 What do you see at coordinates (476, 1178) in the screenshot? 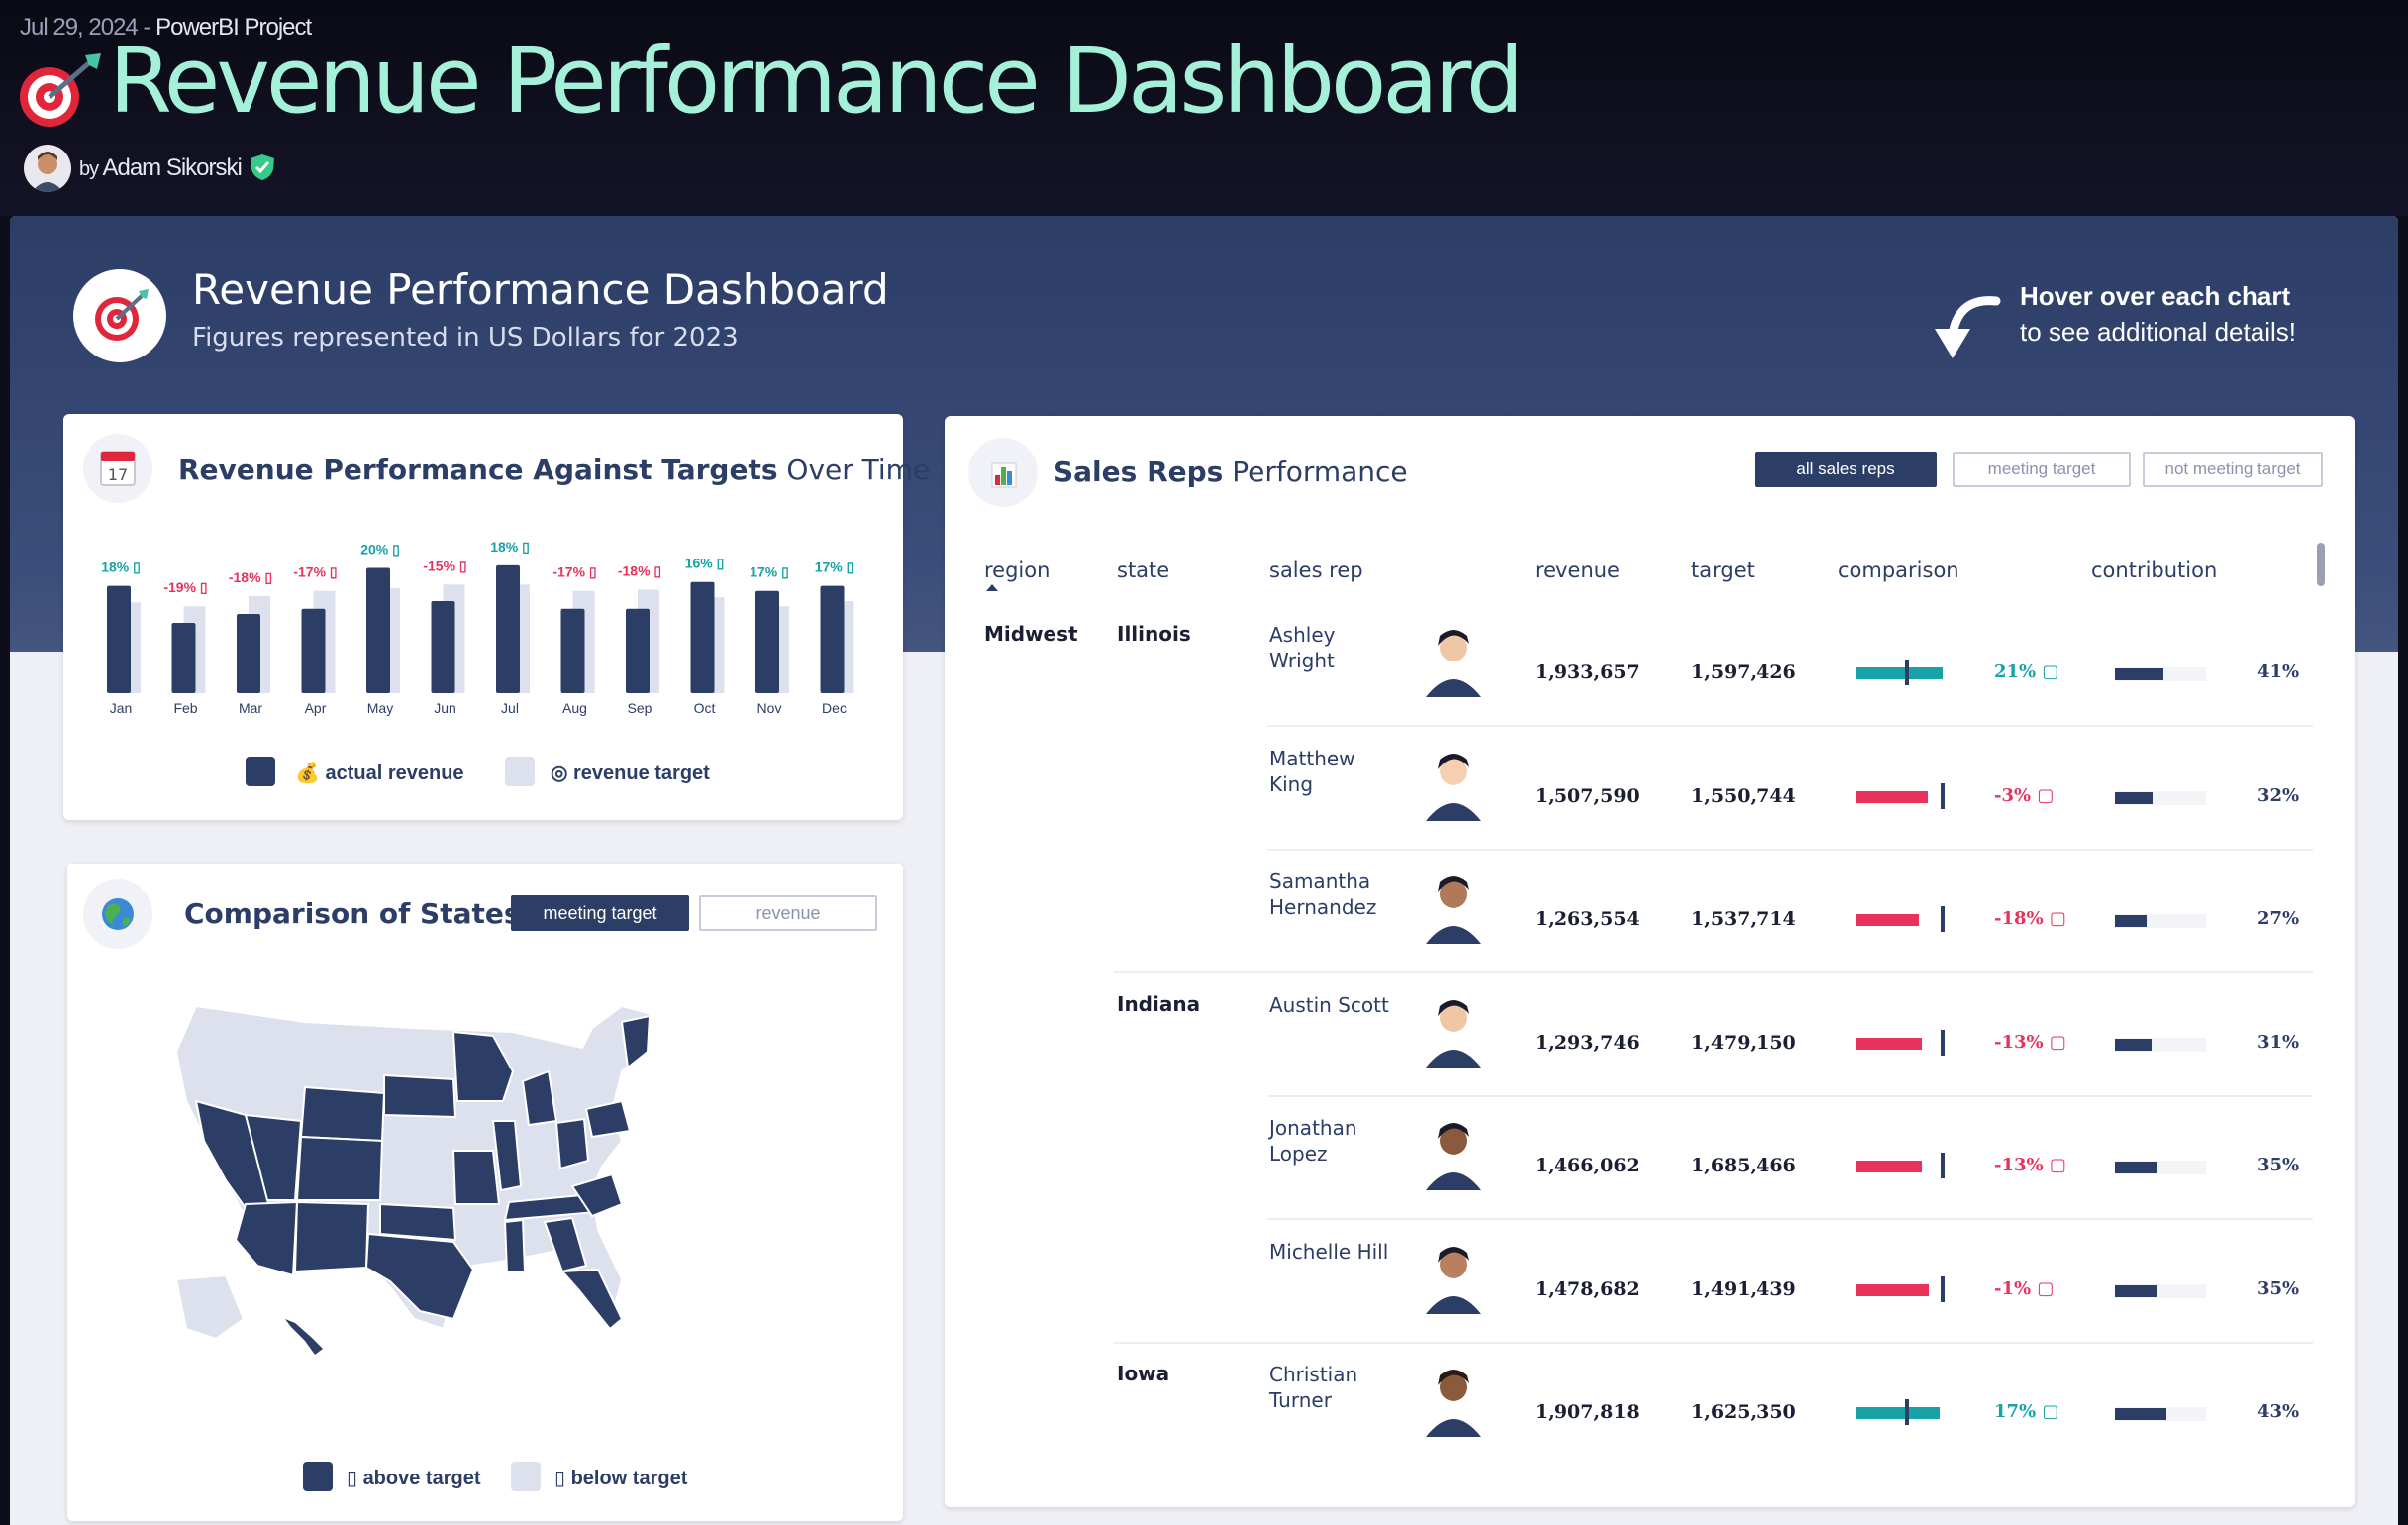
I see `state-missouri` at bounding box center [476, 1178].